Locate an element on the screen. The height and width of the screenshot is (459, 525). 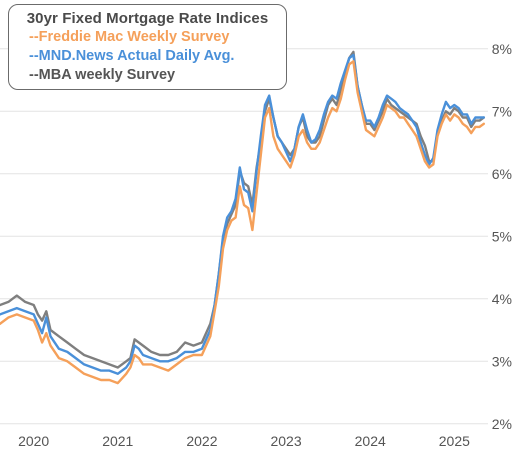
y-axis-tick-labels: 2% 3% 4% 5% 6% 7% 8% is located at coordinates (502, 236).